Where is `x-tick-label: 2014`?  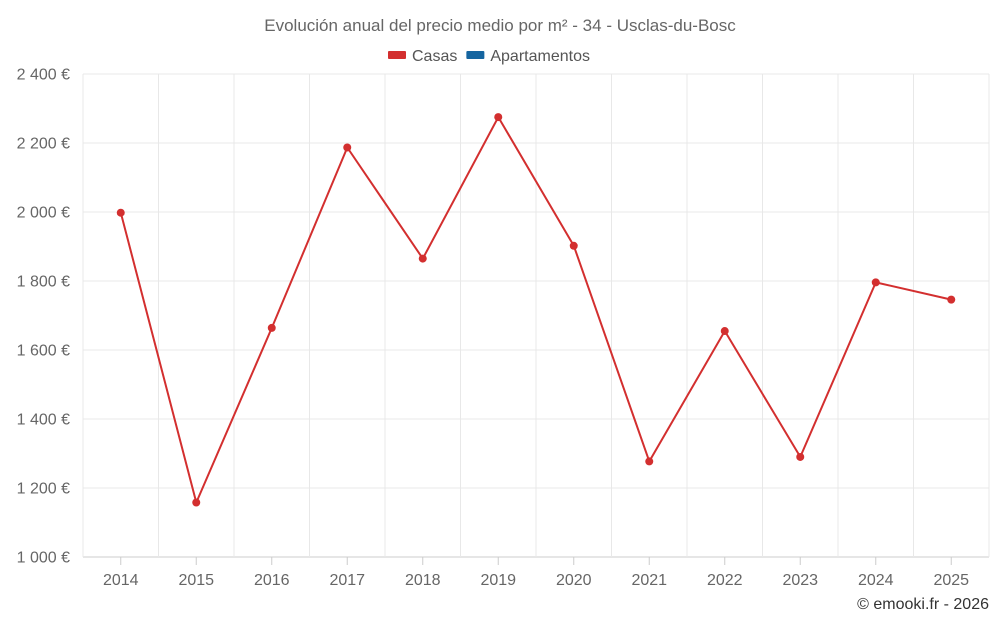
x-tick-label: 2014 is located at coordinates (121, 580).